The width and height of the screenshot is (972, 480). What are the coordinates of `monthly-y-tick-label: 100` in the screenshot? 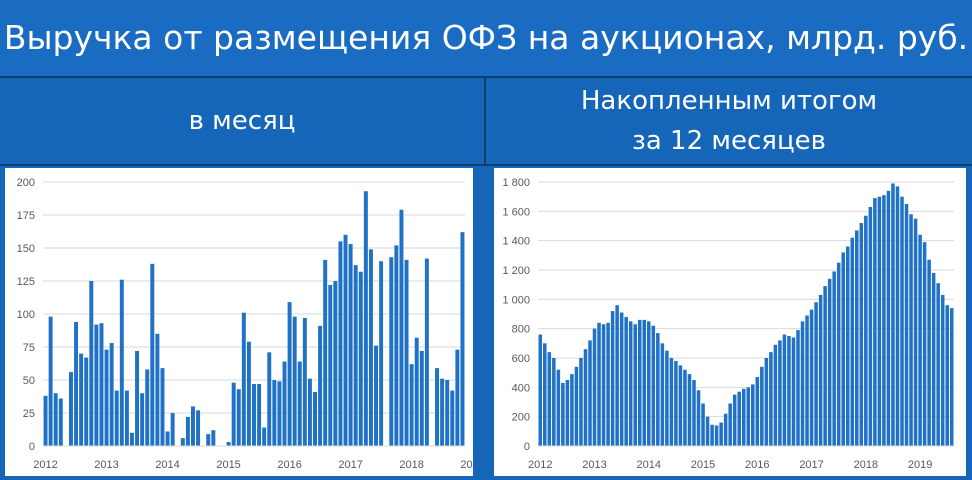 It's located at (26, 315).